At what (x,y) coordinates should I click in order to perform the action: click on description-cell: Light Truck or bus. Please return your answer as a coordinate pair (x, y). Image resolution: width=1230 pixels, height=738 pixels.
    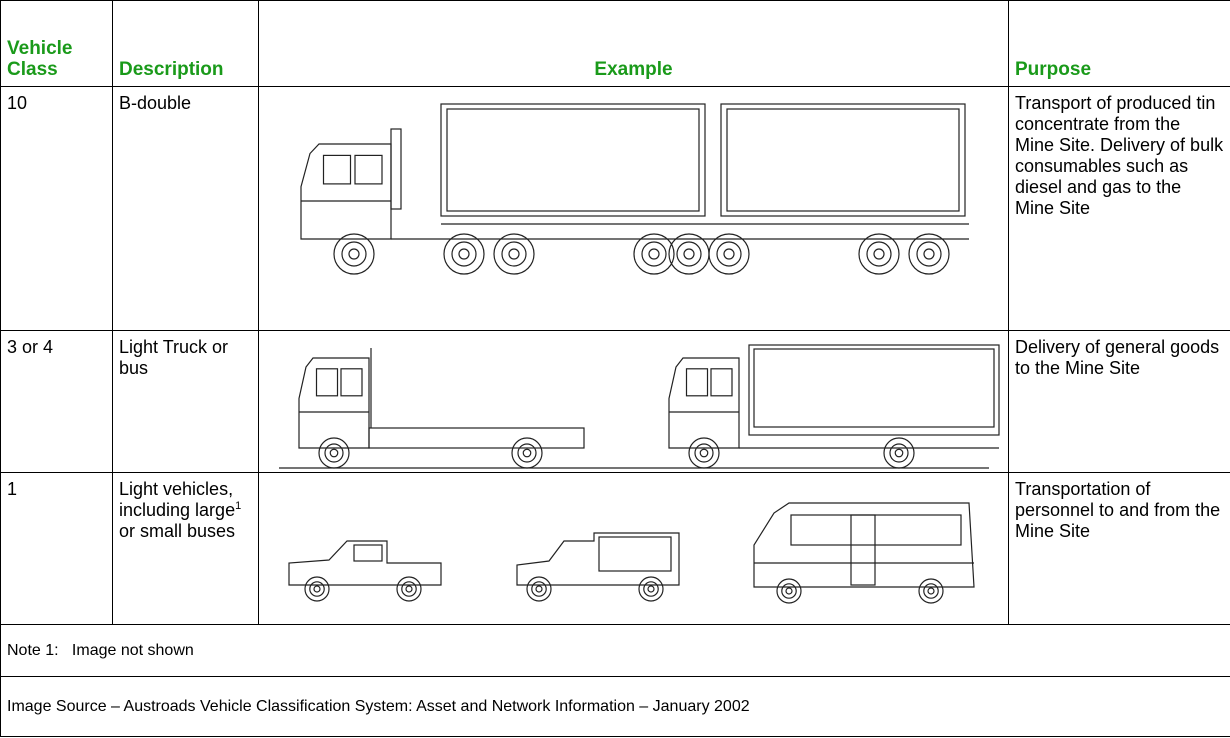
    Looking at the image, I should click on (185, 401).